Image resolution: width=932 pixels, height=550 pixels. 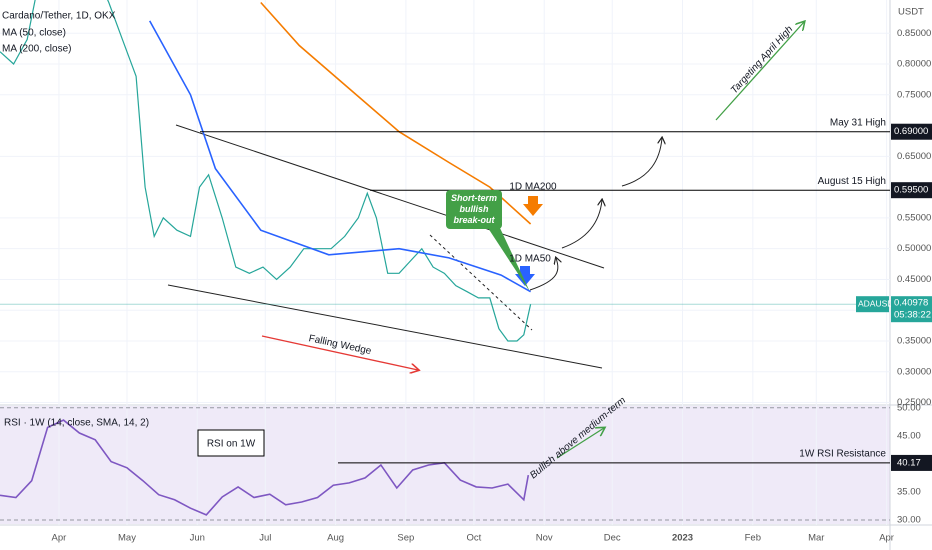 I want to click on callout-pointer, so click(x=509, y=260).